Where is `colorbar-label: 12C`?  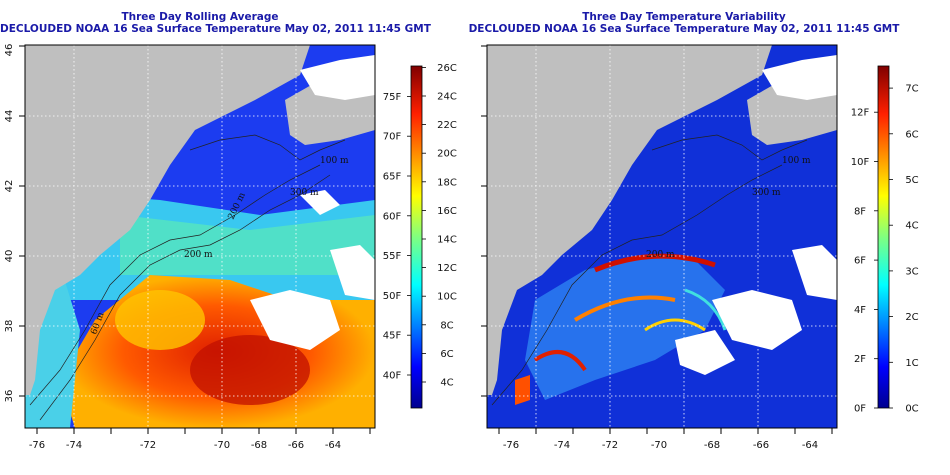
colorbar-label: 12C is located at coordinates (447, 268).